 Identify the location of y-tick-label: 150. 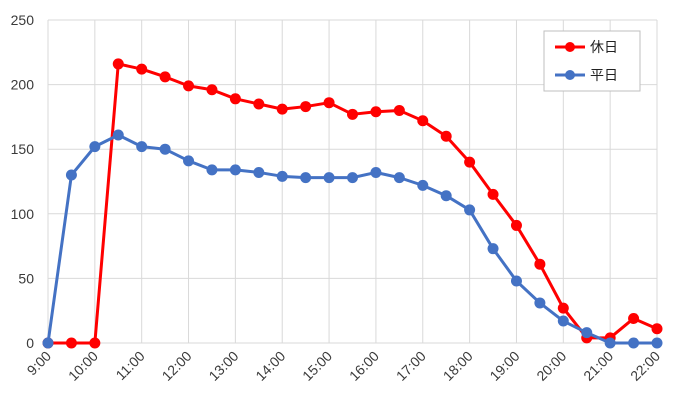
(23, 149).